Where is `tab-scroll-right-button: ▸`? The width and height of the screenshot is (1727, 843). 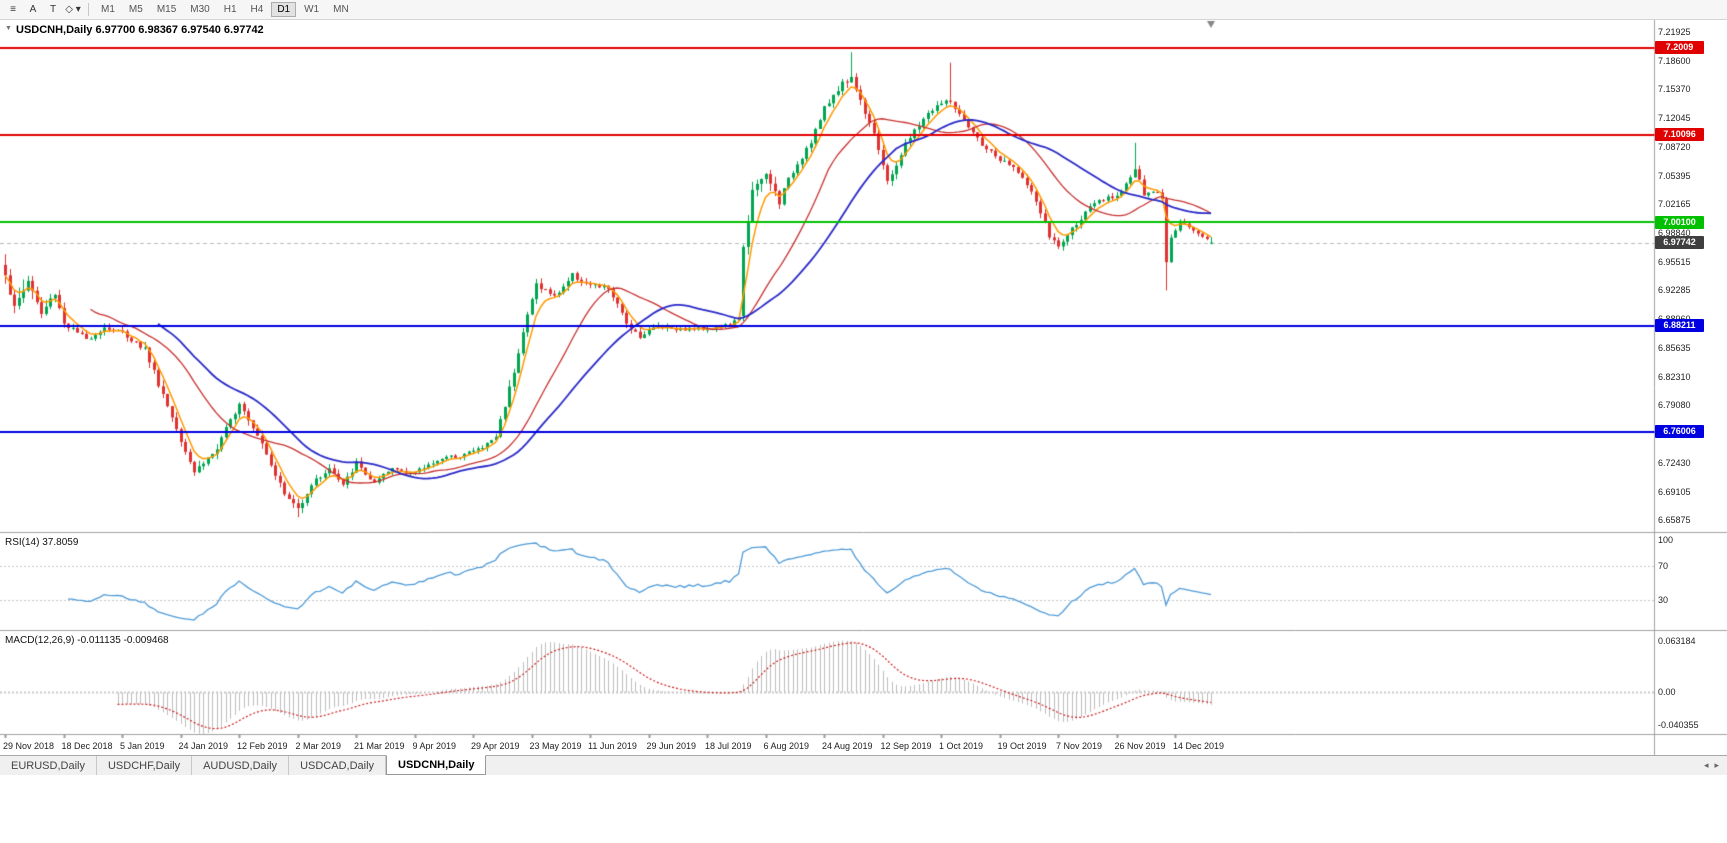 tab-scroll-right-button: ▸ is located at coordinates (1716, 765).